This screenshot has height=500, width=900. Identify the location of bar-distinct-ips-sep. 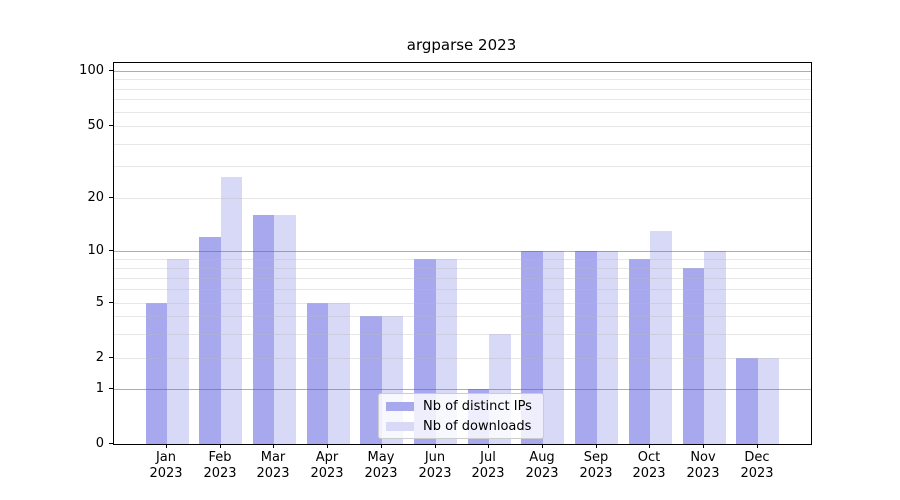
(586, 347).